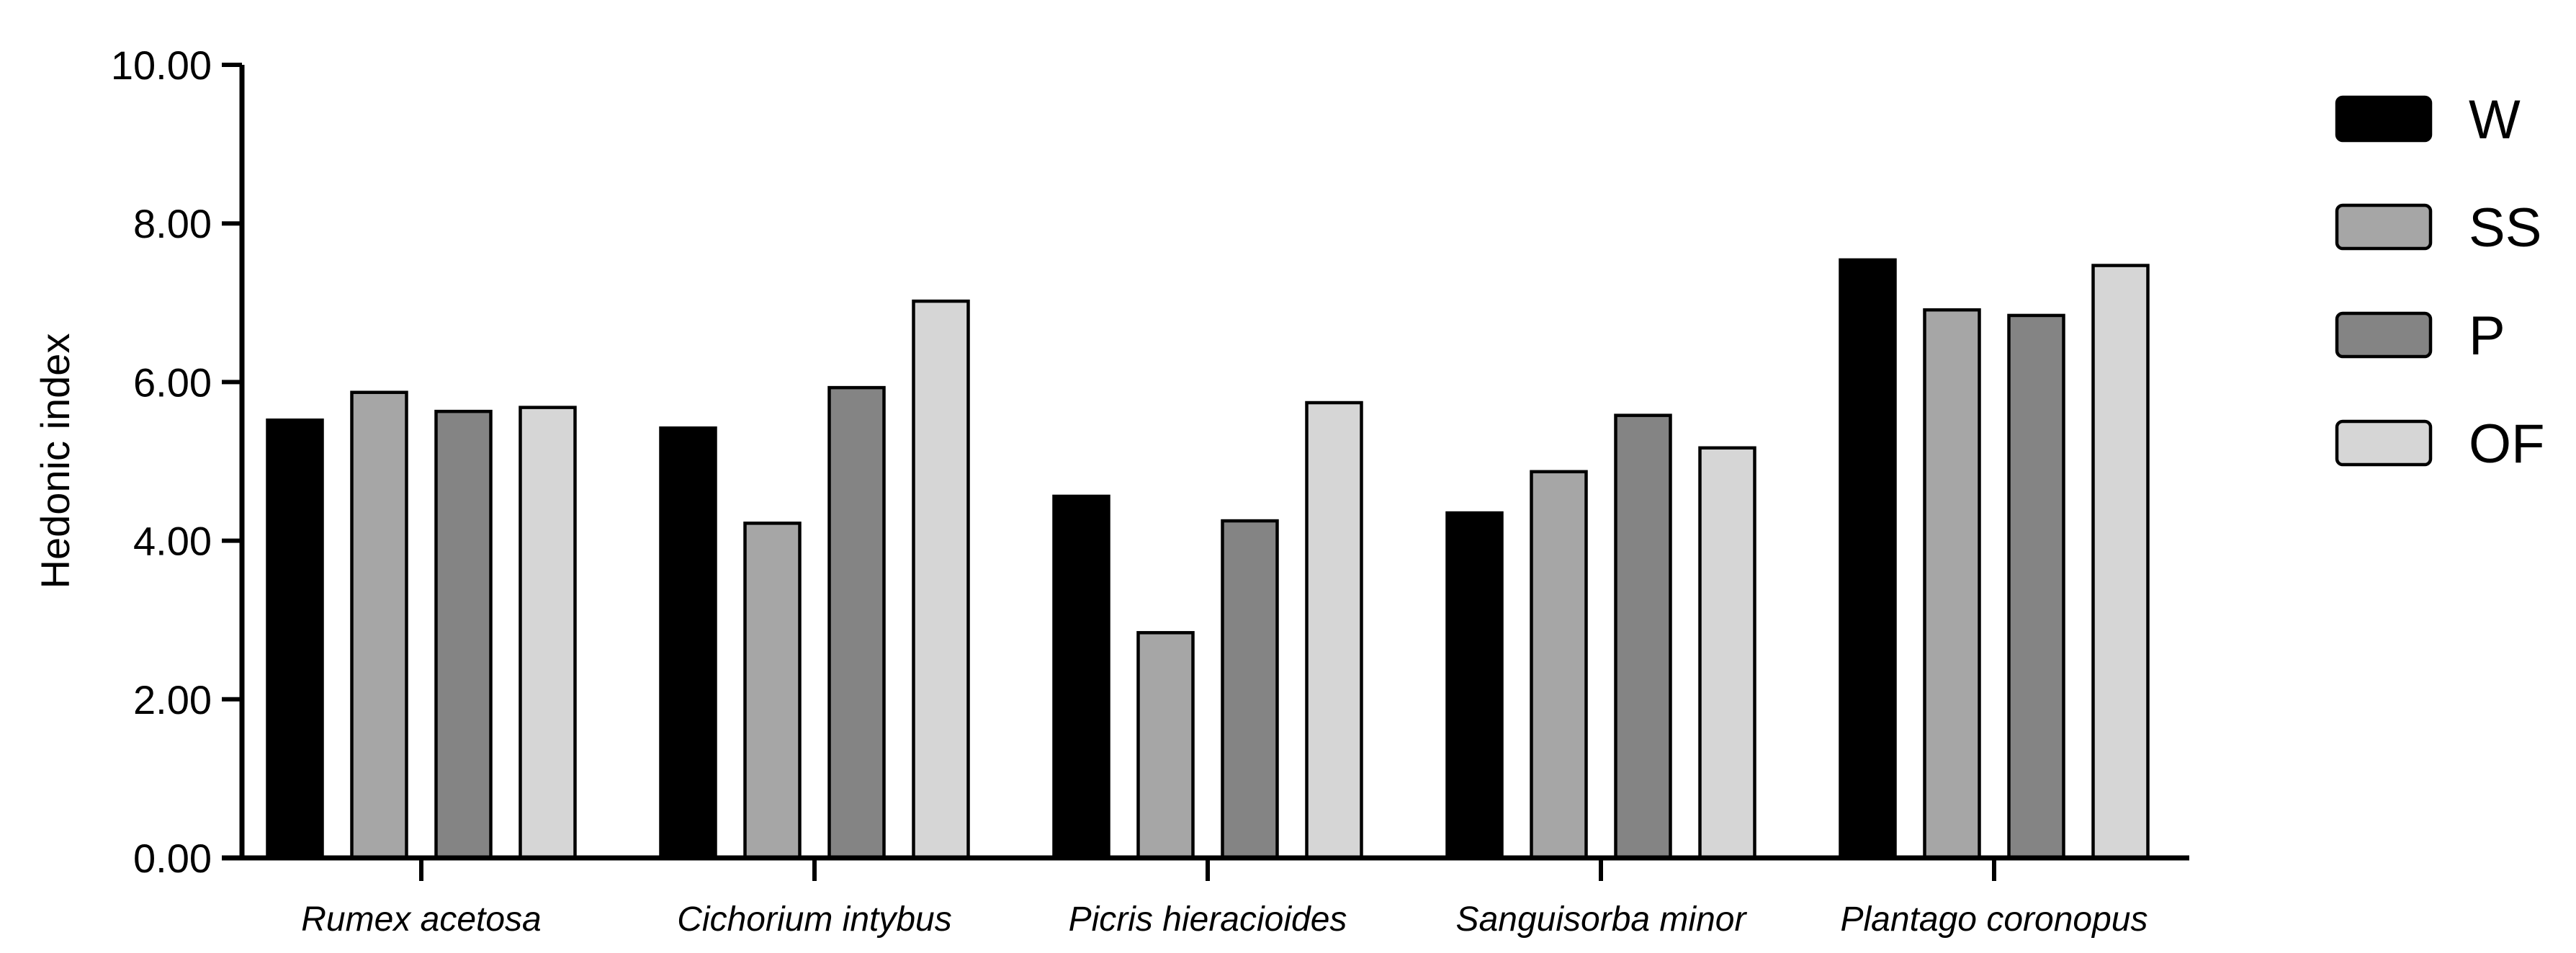 Image resolution: width=2576 pixels, height=953 pixels. Describe the element at coordinates (2505, 228) in the screenshot. I see `legend-label-SS: SS` at that location.